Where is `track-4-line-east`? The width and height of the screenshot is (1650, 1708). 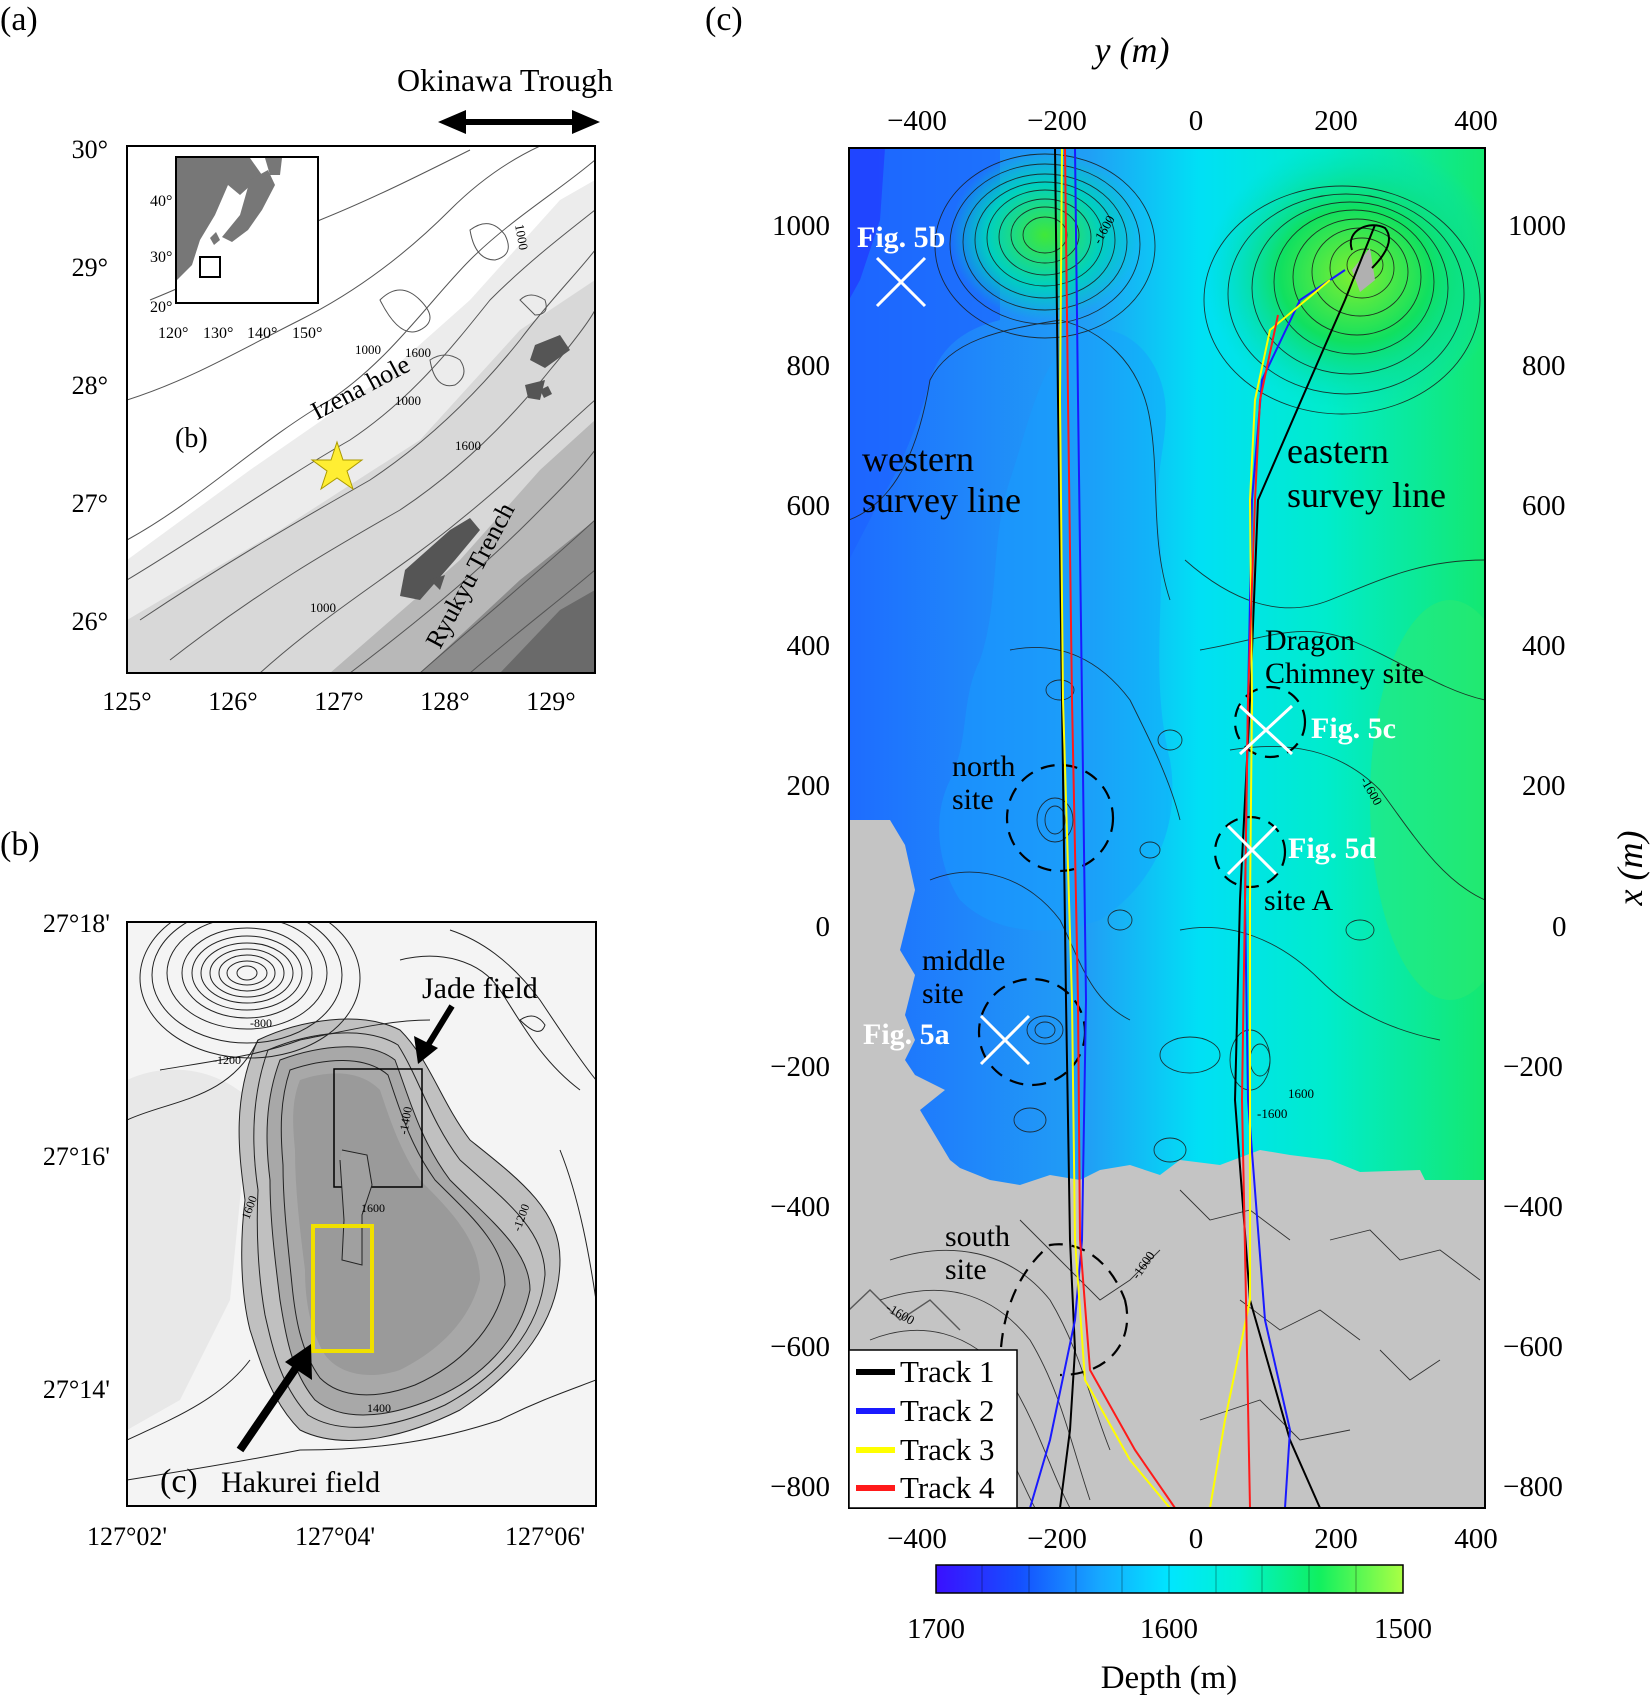
track-4-line-east is located at coordinates (1259, 911).